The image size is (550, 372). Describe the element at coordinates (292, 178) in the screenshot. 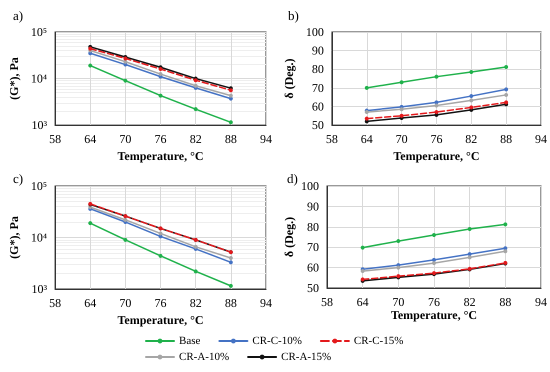

I see `chart-title: d)` at that location.